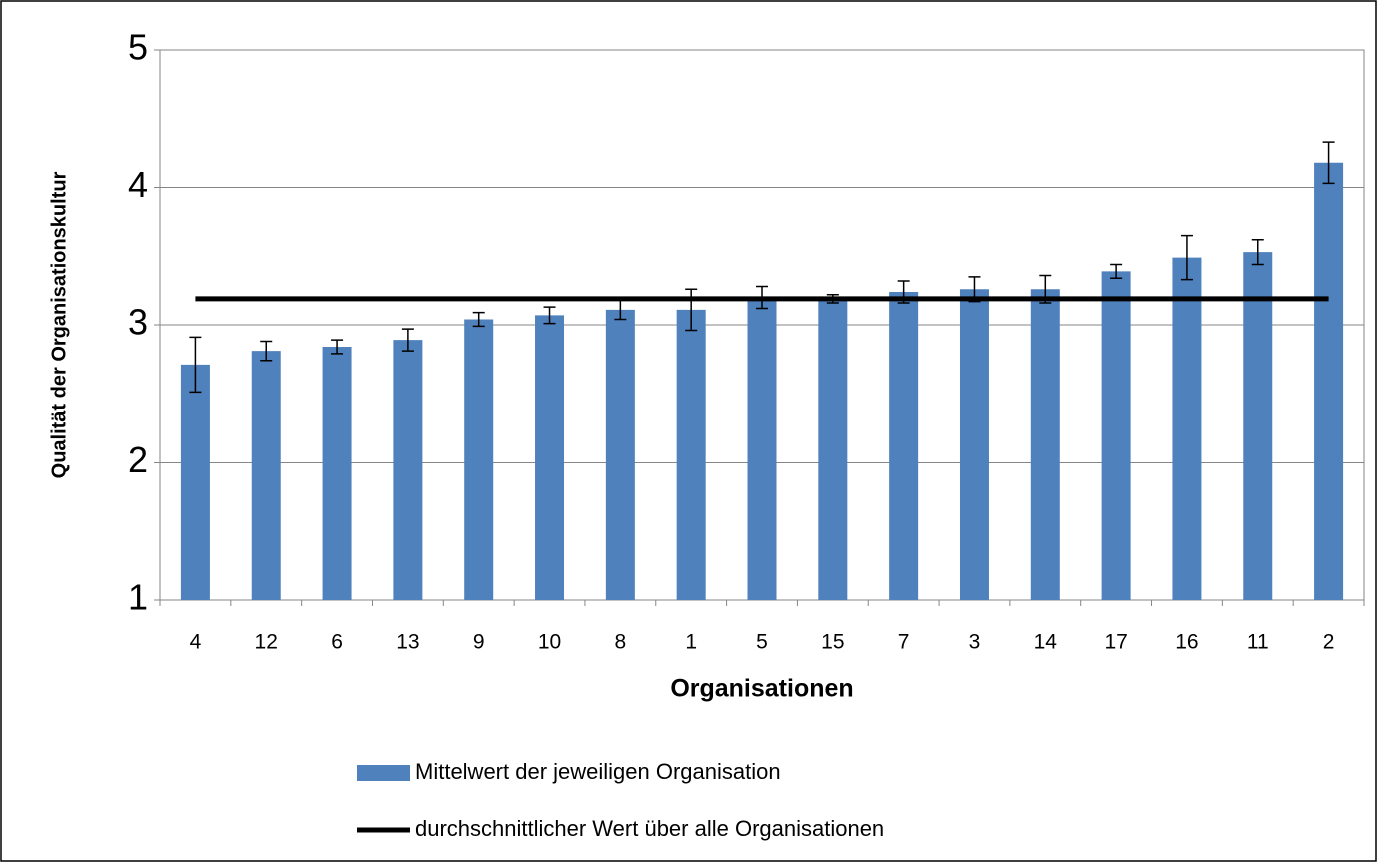 The height and width of the screenshot is (862, 1377). I want to click on x-tick-label: 3, so click(975, 642).